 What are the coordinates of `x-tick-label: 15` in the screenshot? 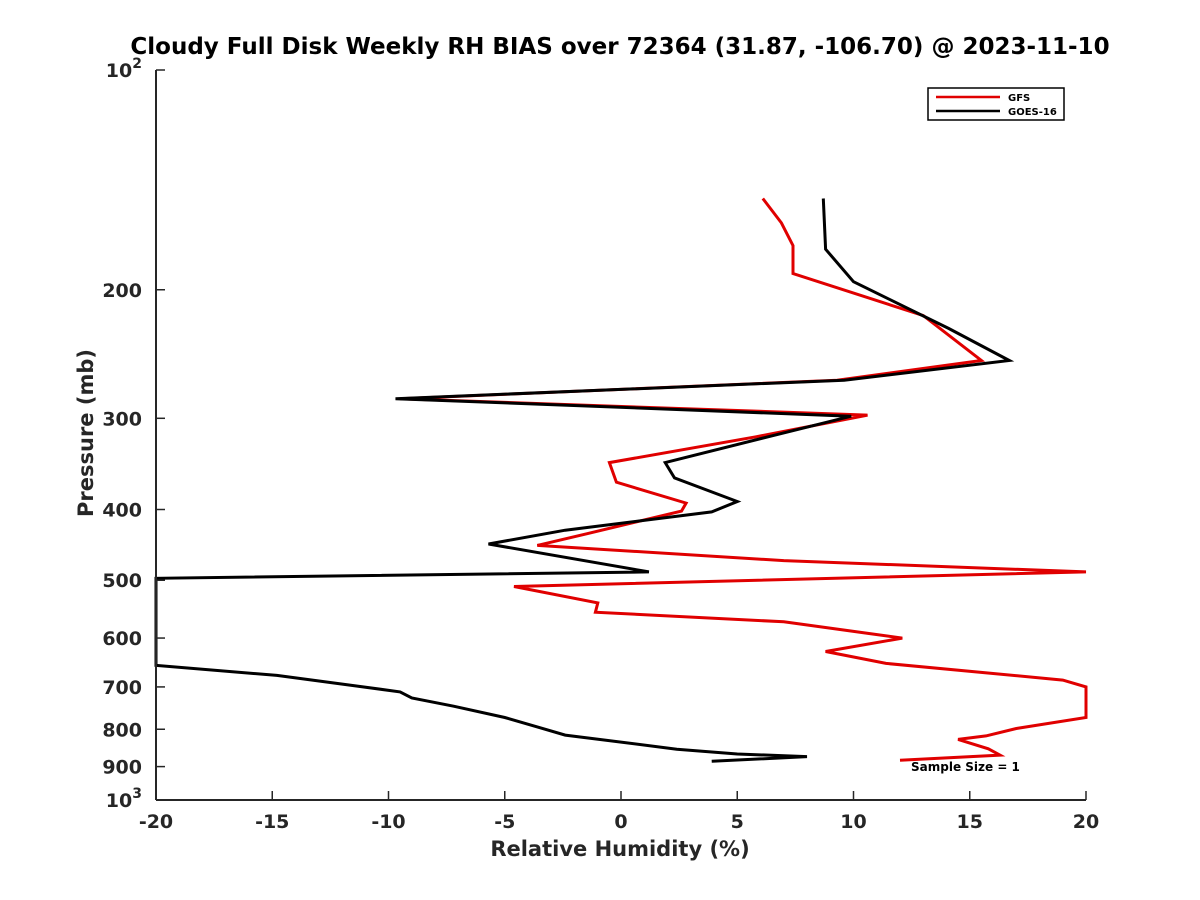 It's located at (970, 822).